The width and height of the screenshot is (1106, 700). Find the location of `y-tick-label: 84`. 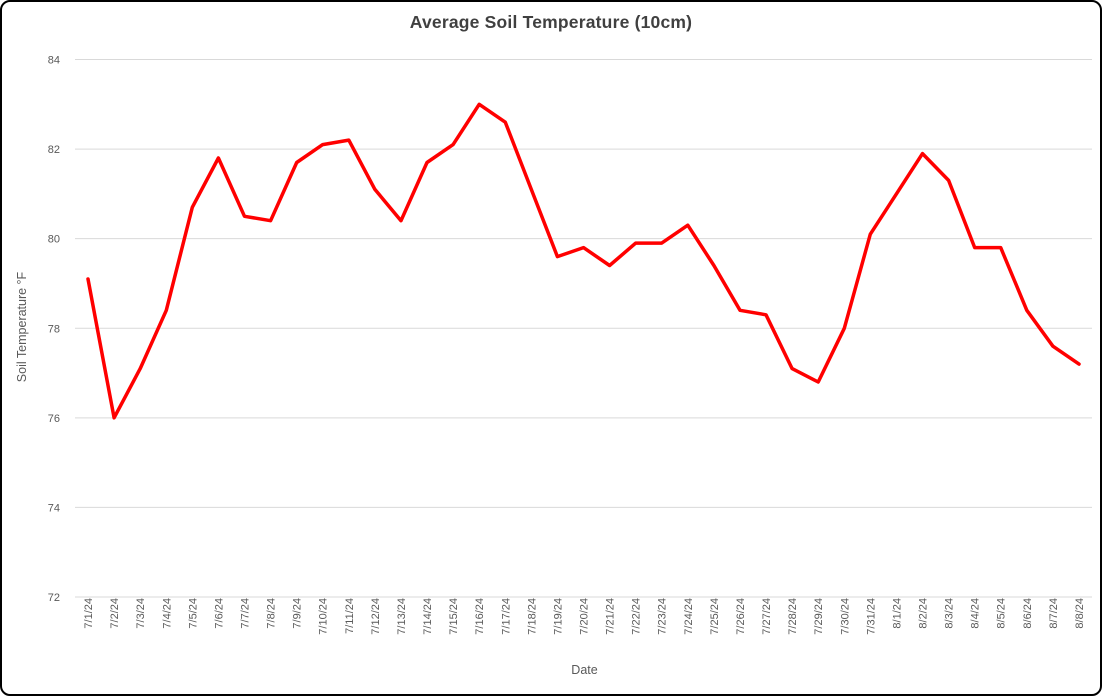

y-tick-label: 84 is located at coordinates (54, 61).